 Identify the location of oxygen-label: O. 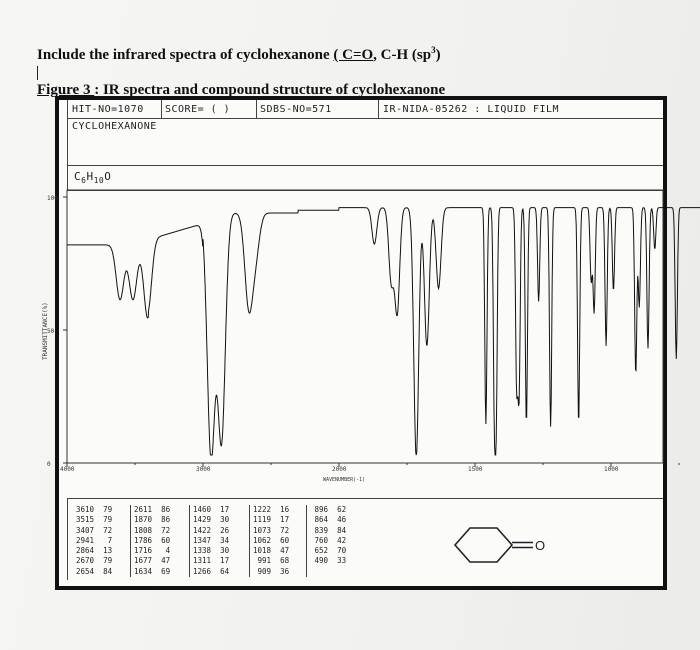
(540, 545).